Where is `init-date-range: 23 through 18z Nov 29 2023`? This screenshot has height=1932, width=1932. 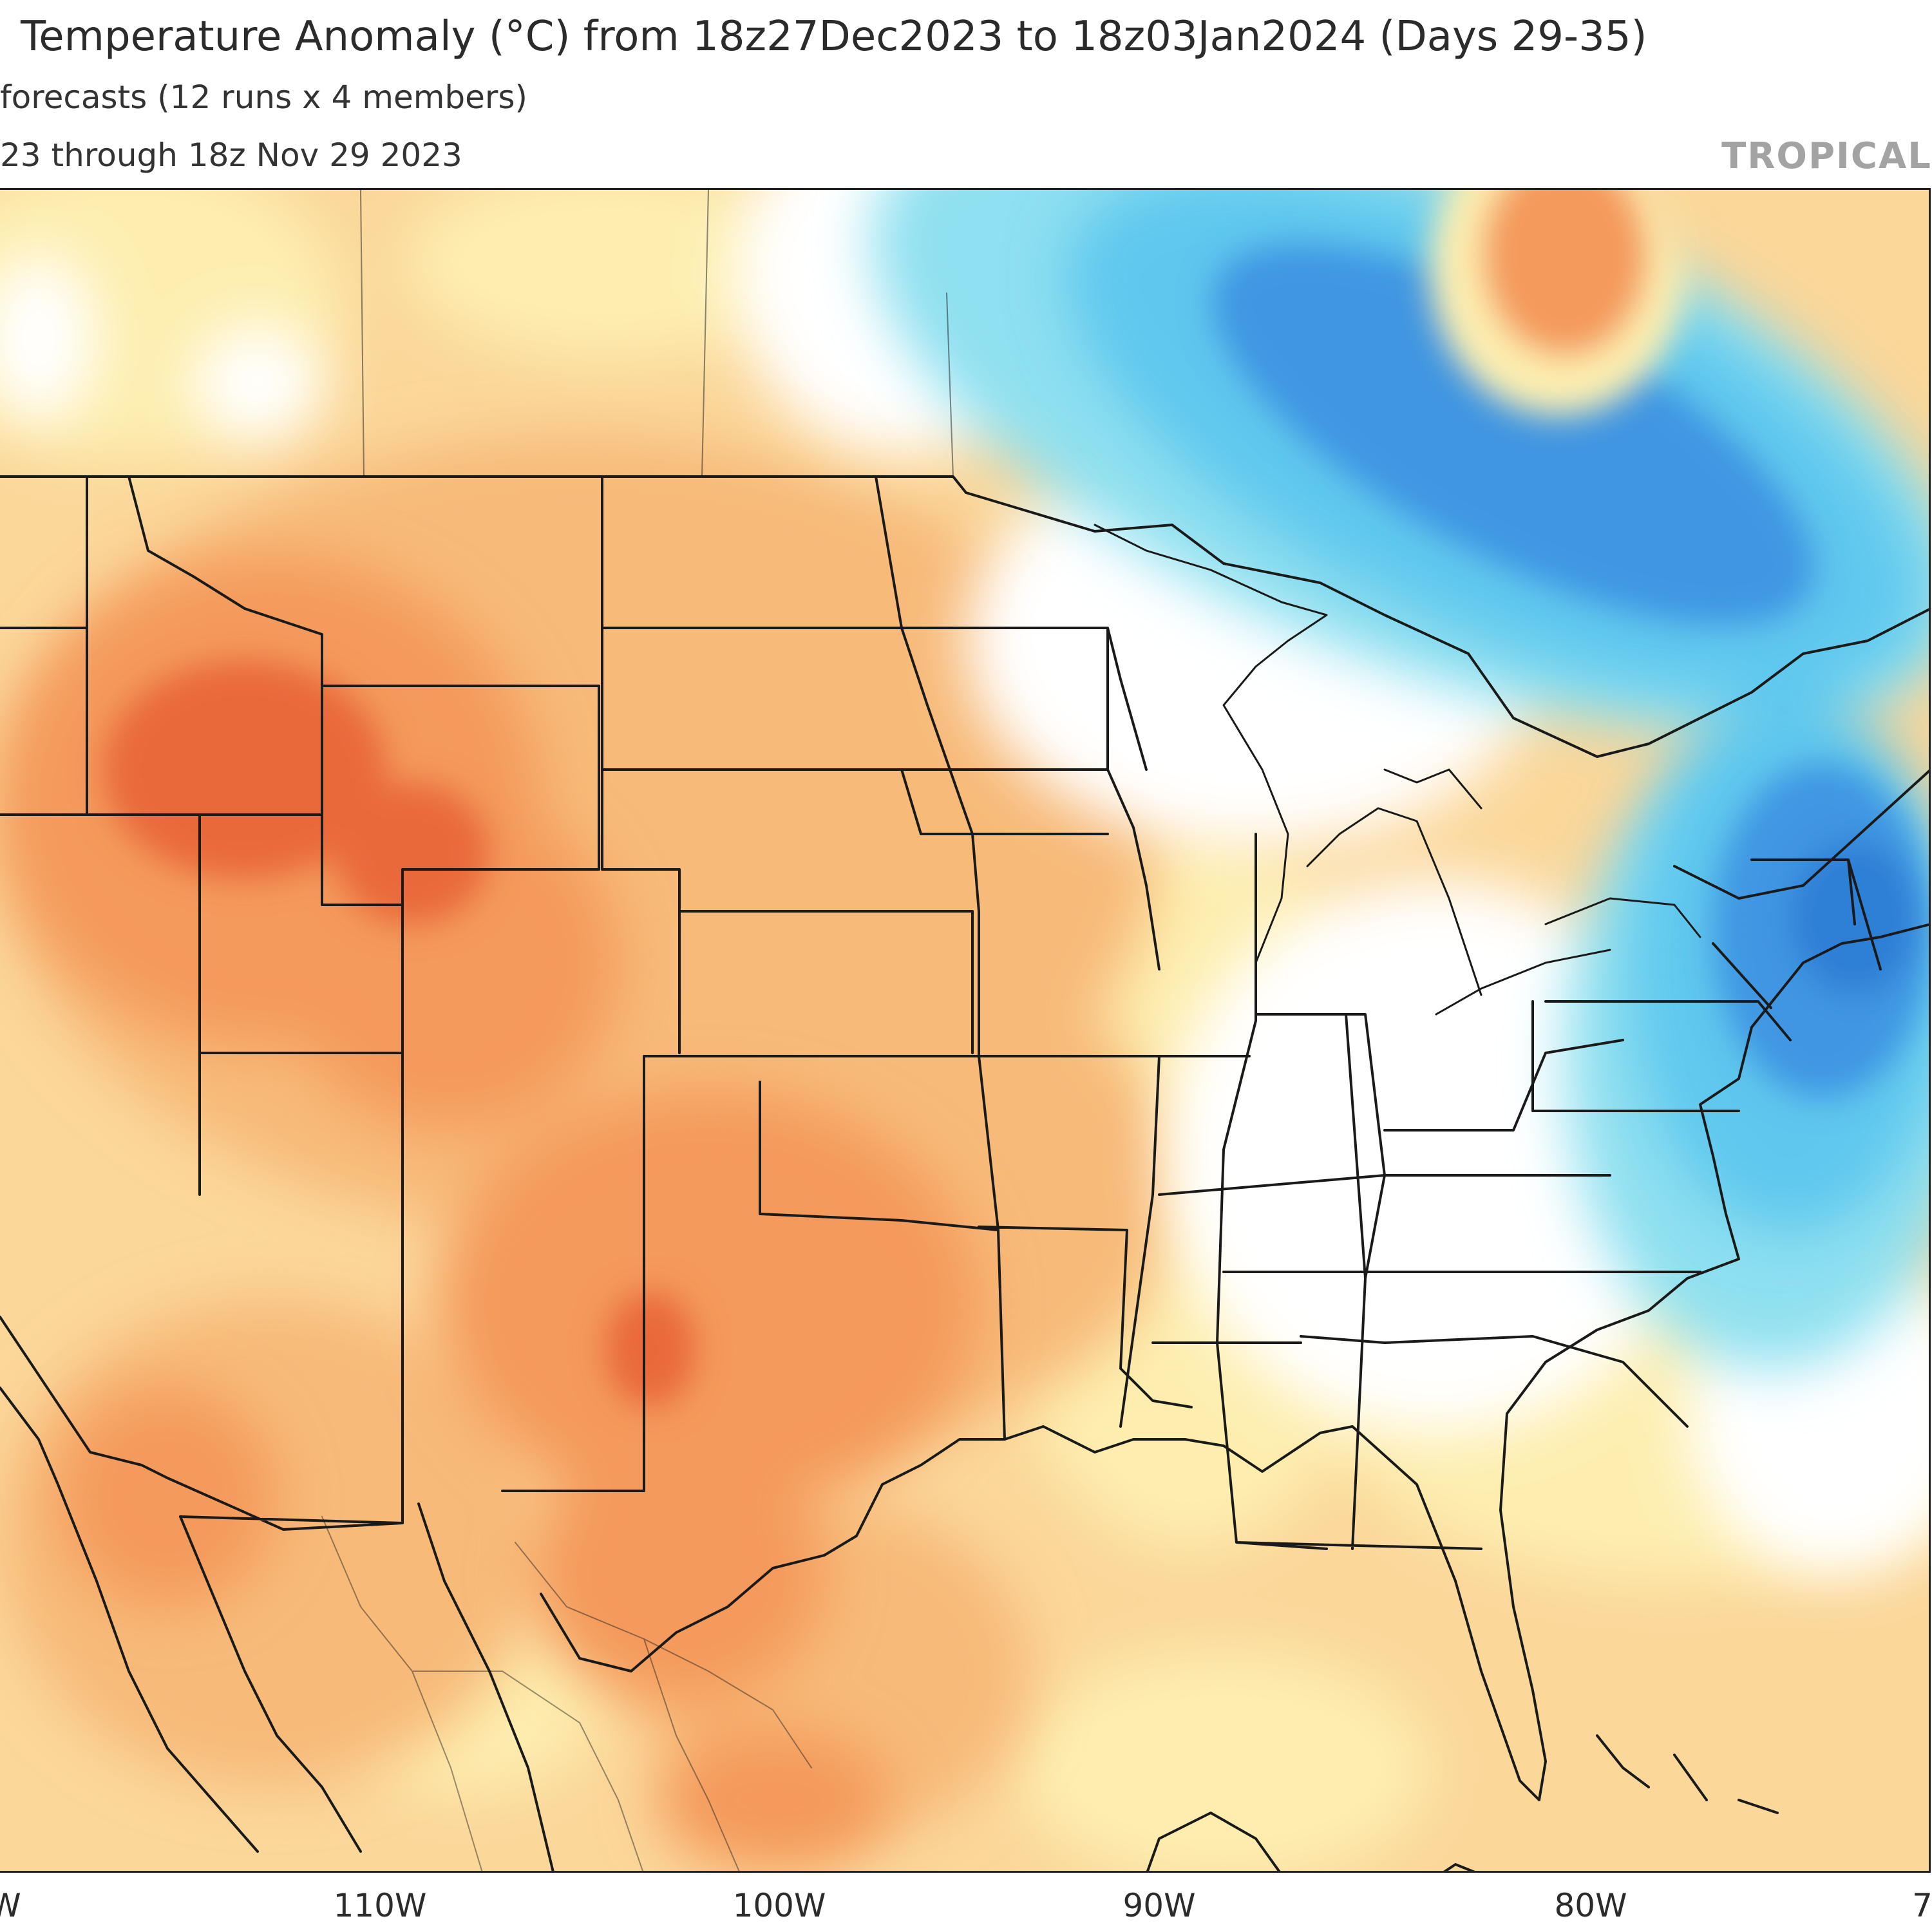
init-date-range: 23 through 18z Nov 29 2023 is located at coordinates (231, 155).